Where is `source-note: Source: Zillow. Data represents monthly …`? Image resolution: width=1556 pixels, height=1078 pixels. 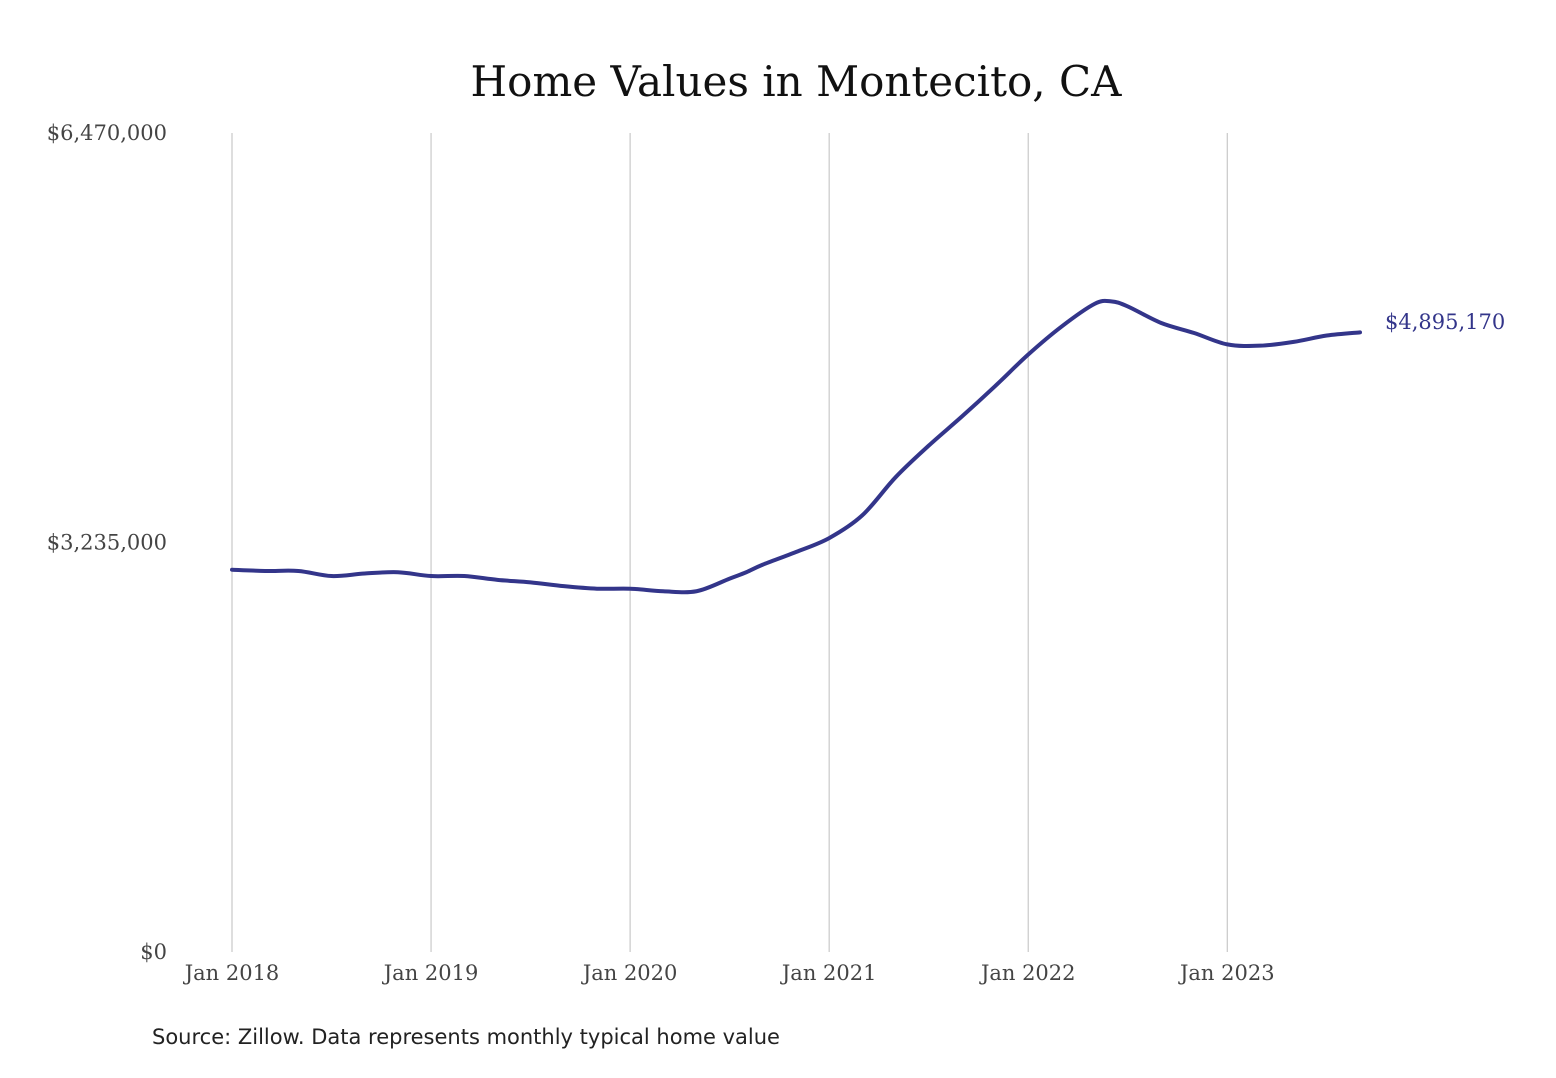 source-note: Source: Zillow. Data represents monthly … is located at coordinates (466, 1037).